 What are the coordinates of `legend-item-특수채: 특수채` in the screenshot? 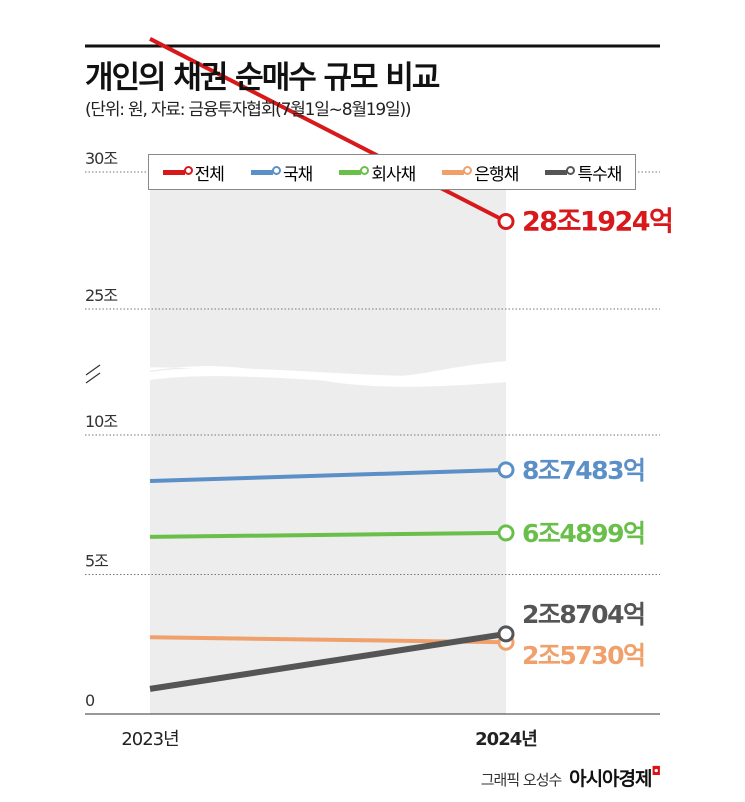 It's located at (583, 172).